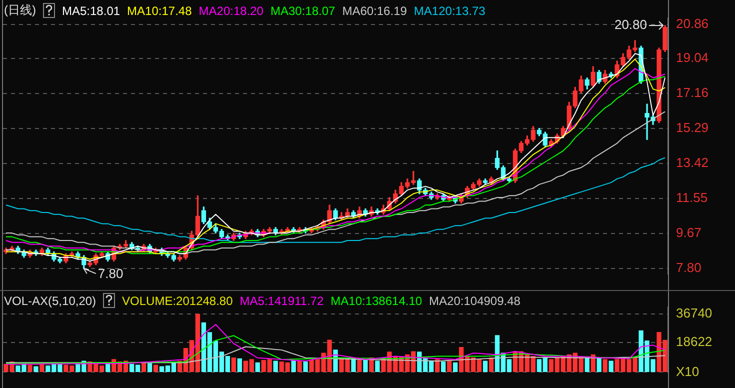  Describe the element at coordinates (177, 301) in the screenshot. I see `series-label: VOLUME:201248.80` at that location.